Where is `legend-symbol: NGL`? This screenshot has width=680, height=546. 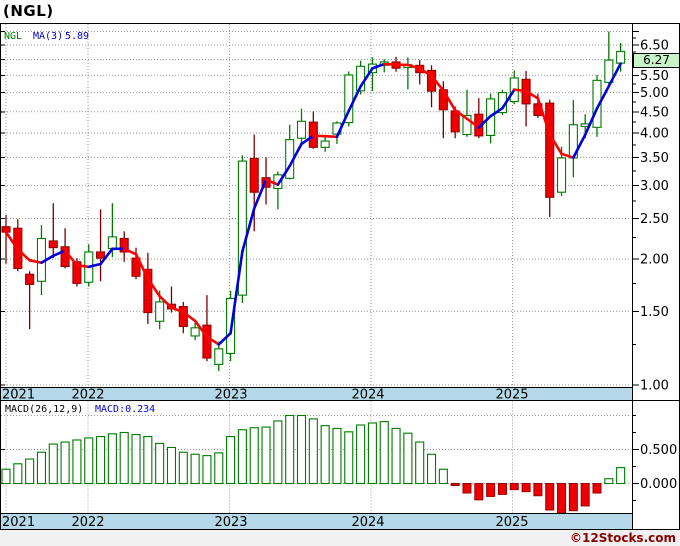 legend-symbol: NGL is located at coordinates (13, 36).